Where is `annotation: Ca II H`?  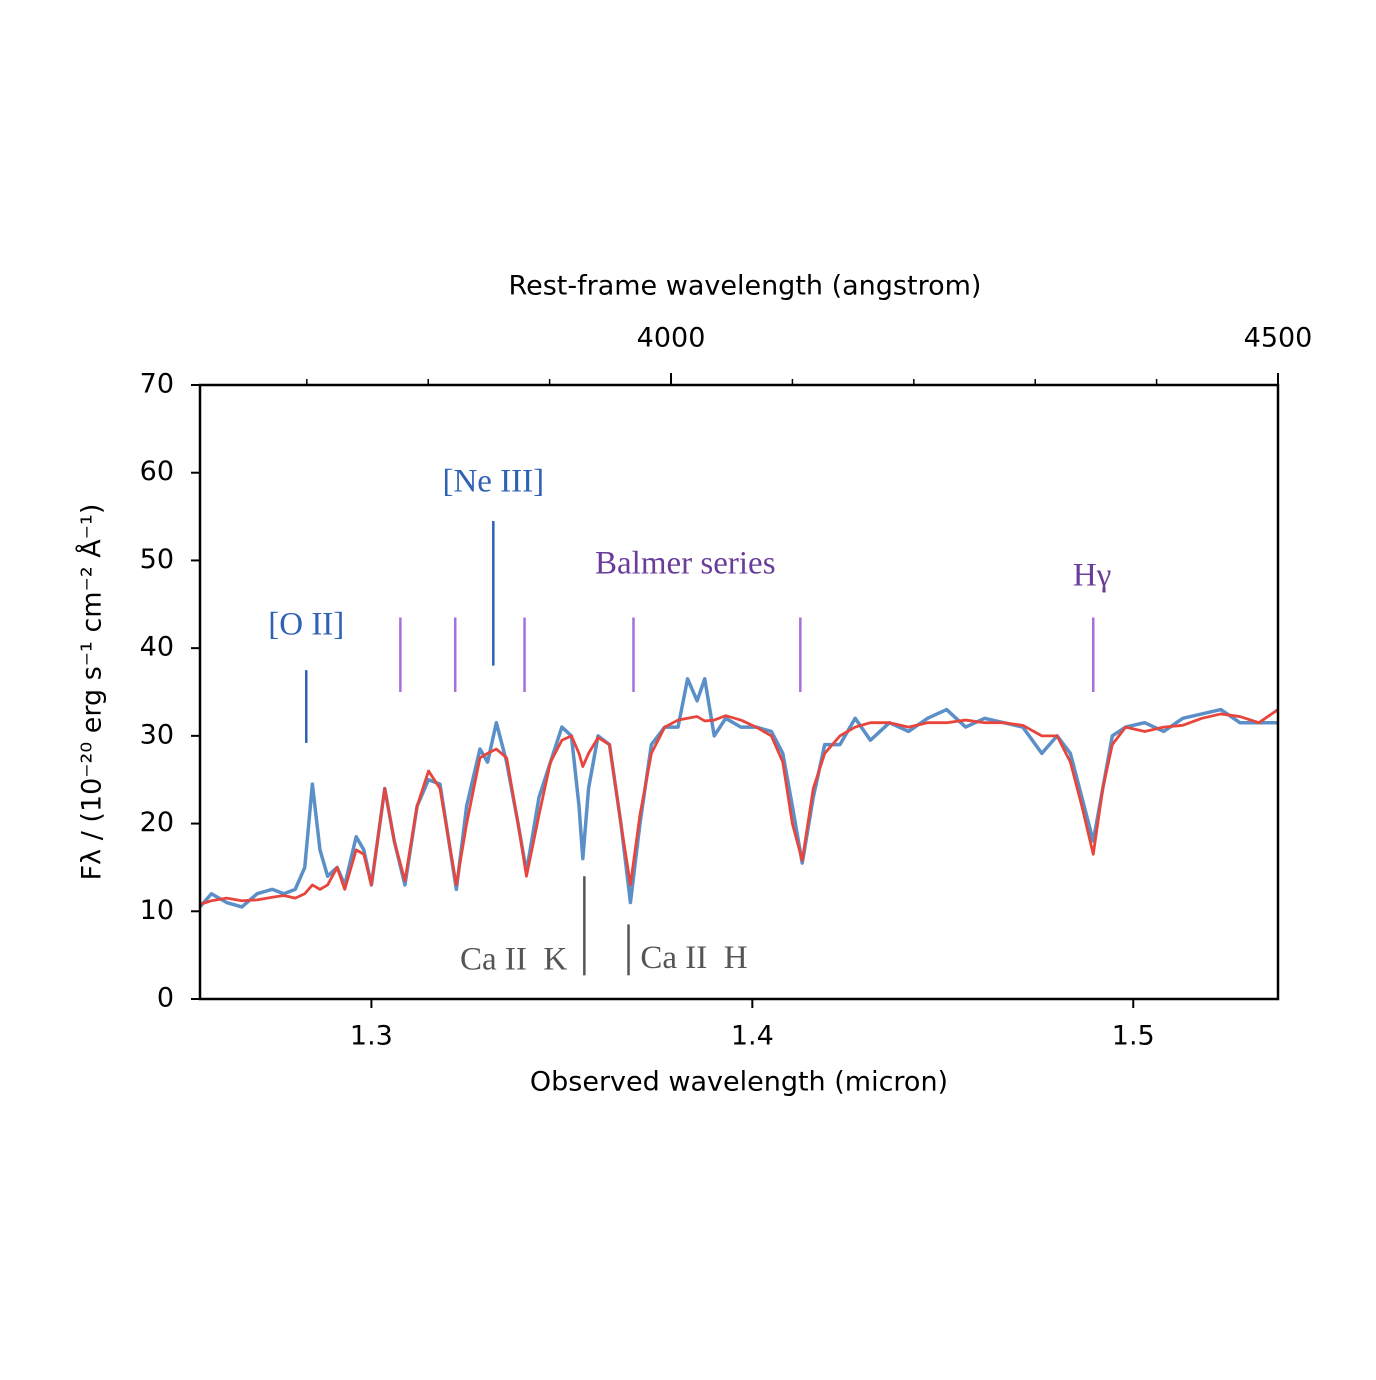
annotation: Ca II H is located at coordinates (693, 958).